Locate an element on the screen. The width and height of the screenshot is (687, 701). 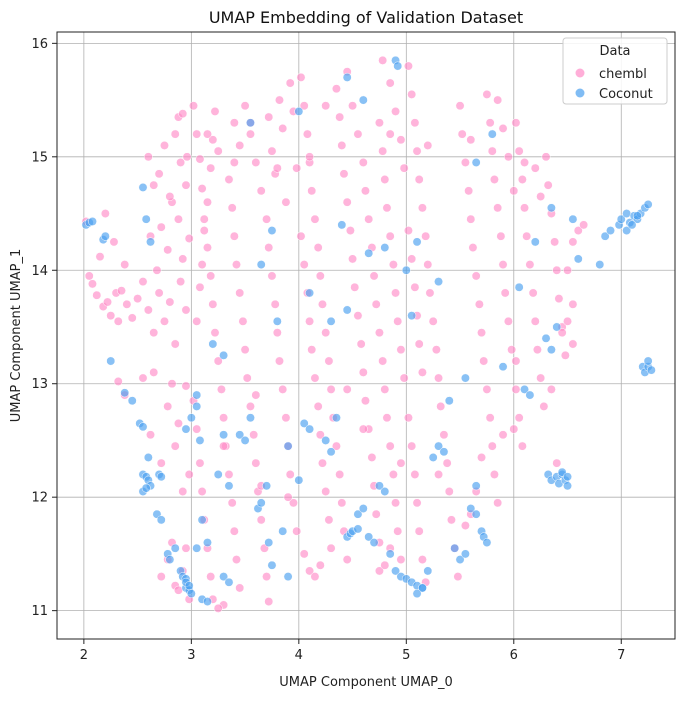
x-tick-label: 6 is located at coordinates (514, 655).